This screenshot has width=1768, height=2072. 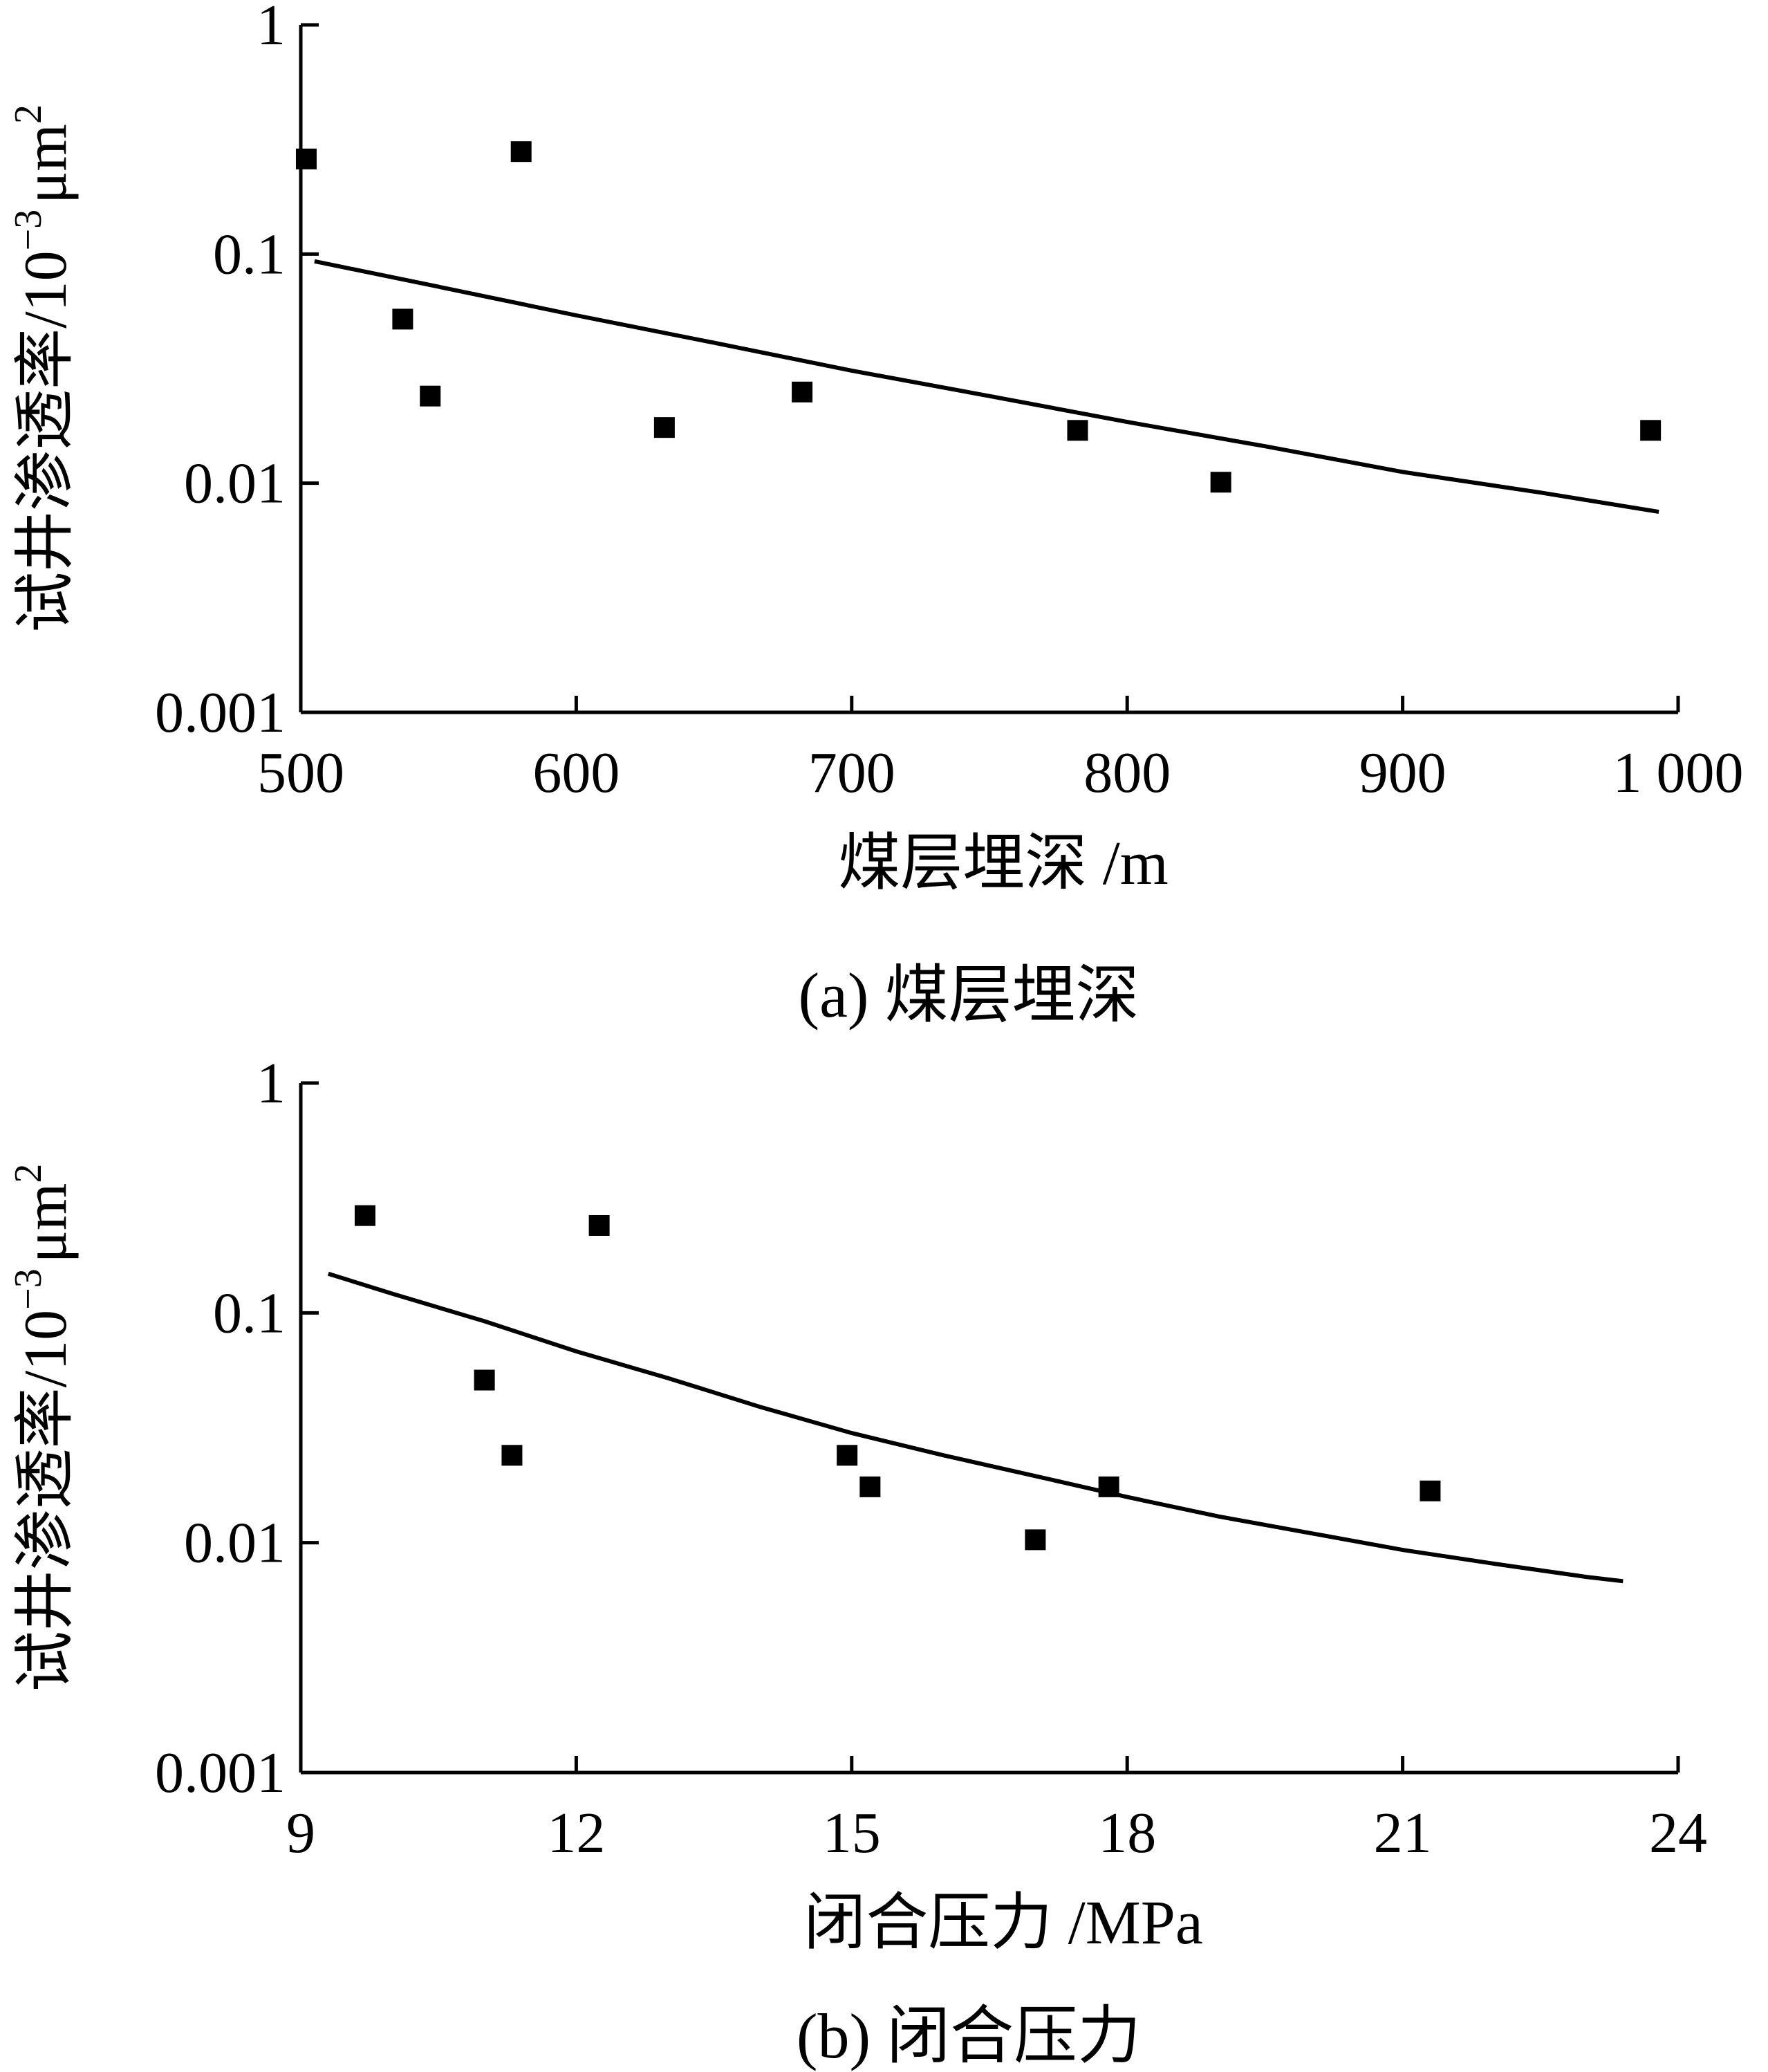 I want to click on x-tick-label: 800, so click(x=1127, y=773).